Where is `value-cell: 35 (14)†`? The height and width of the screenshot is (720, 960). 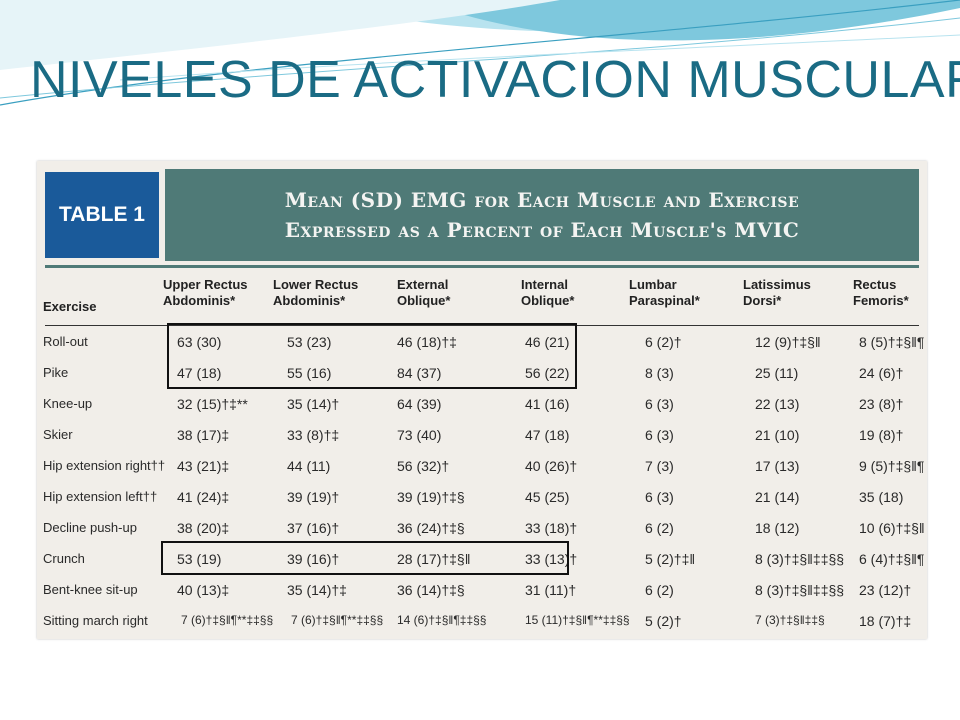
value-cell: 35 (14)† is located at coordinates (313, 404).